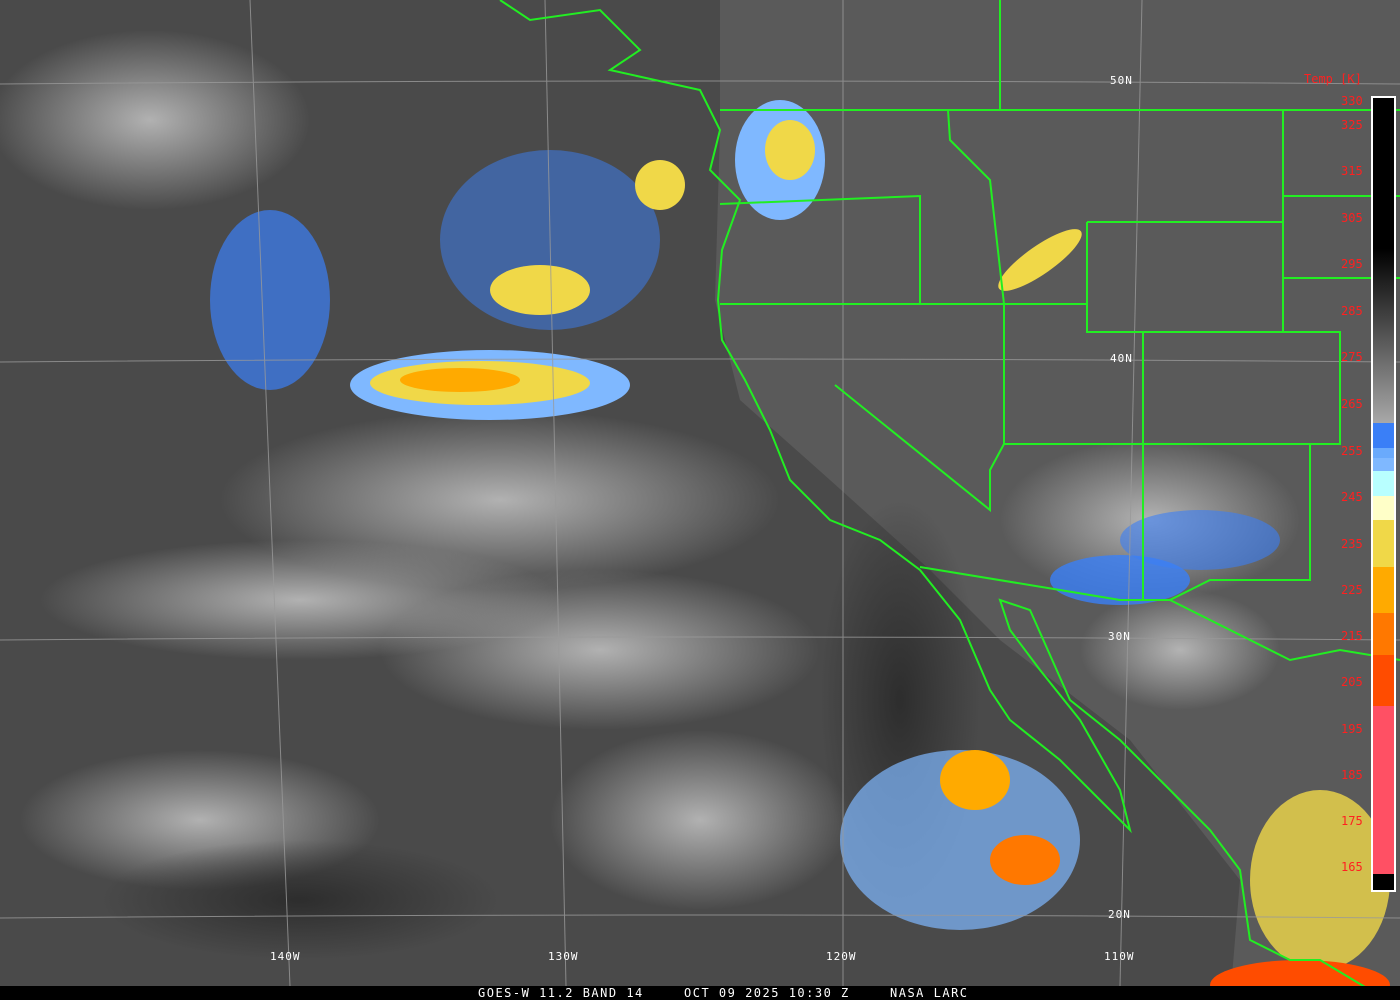 The height and width of the screenshot is (1000, 1400). Describe the element at coordinates (1352, 682) in the screenshot. I see `colorbar-tick-label: 205` at that location.